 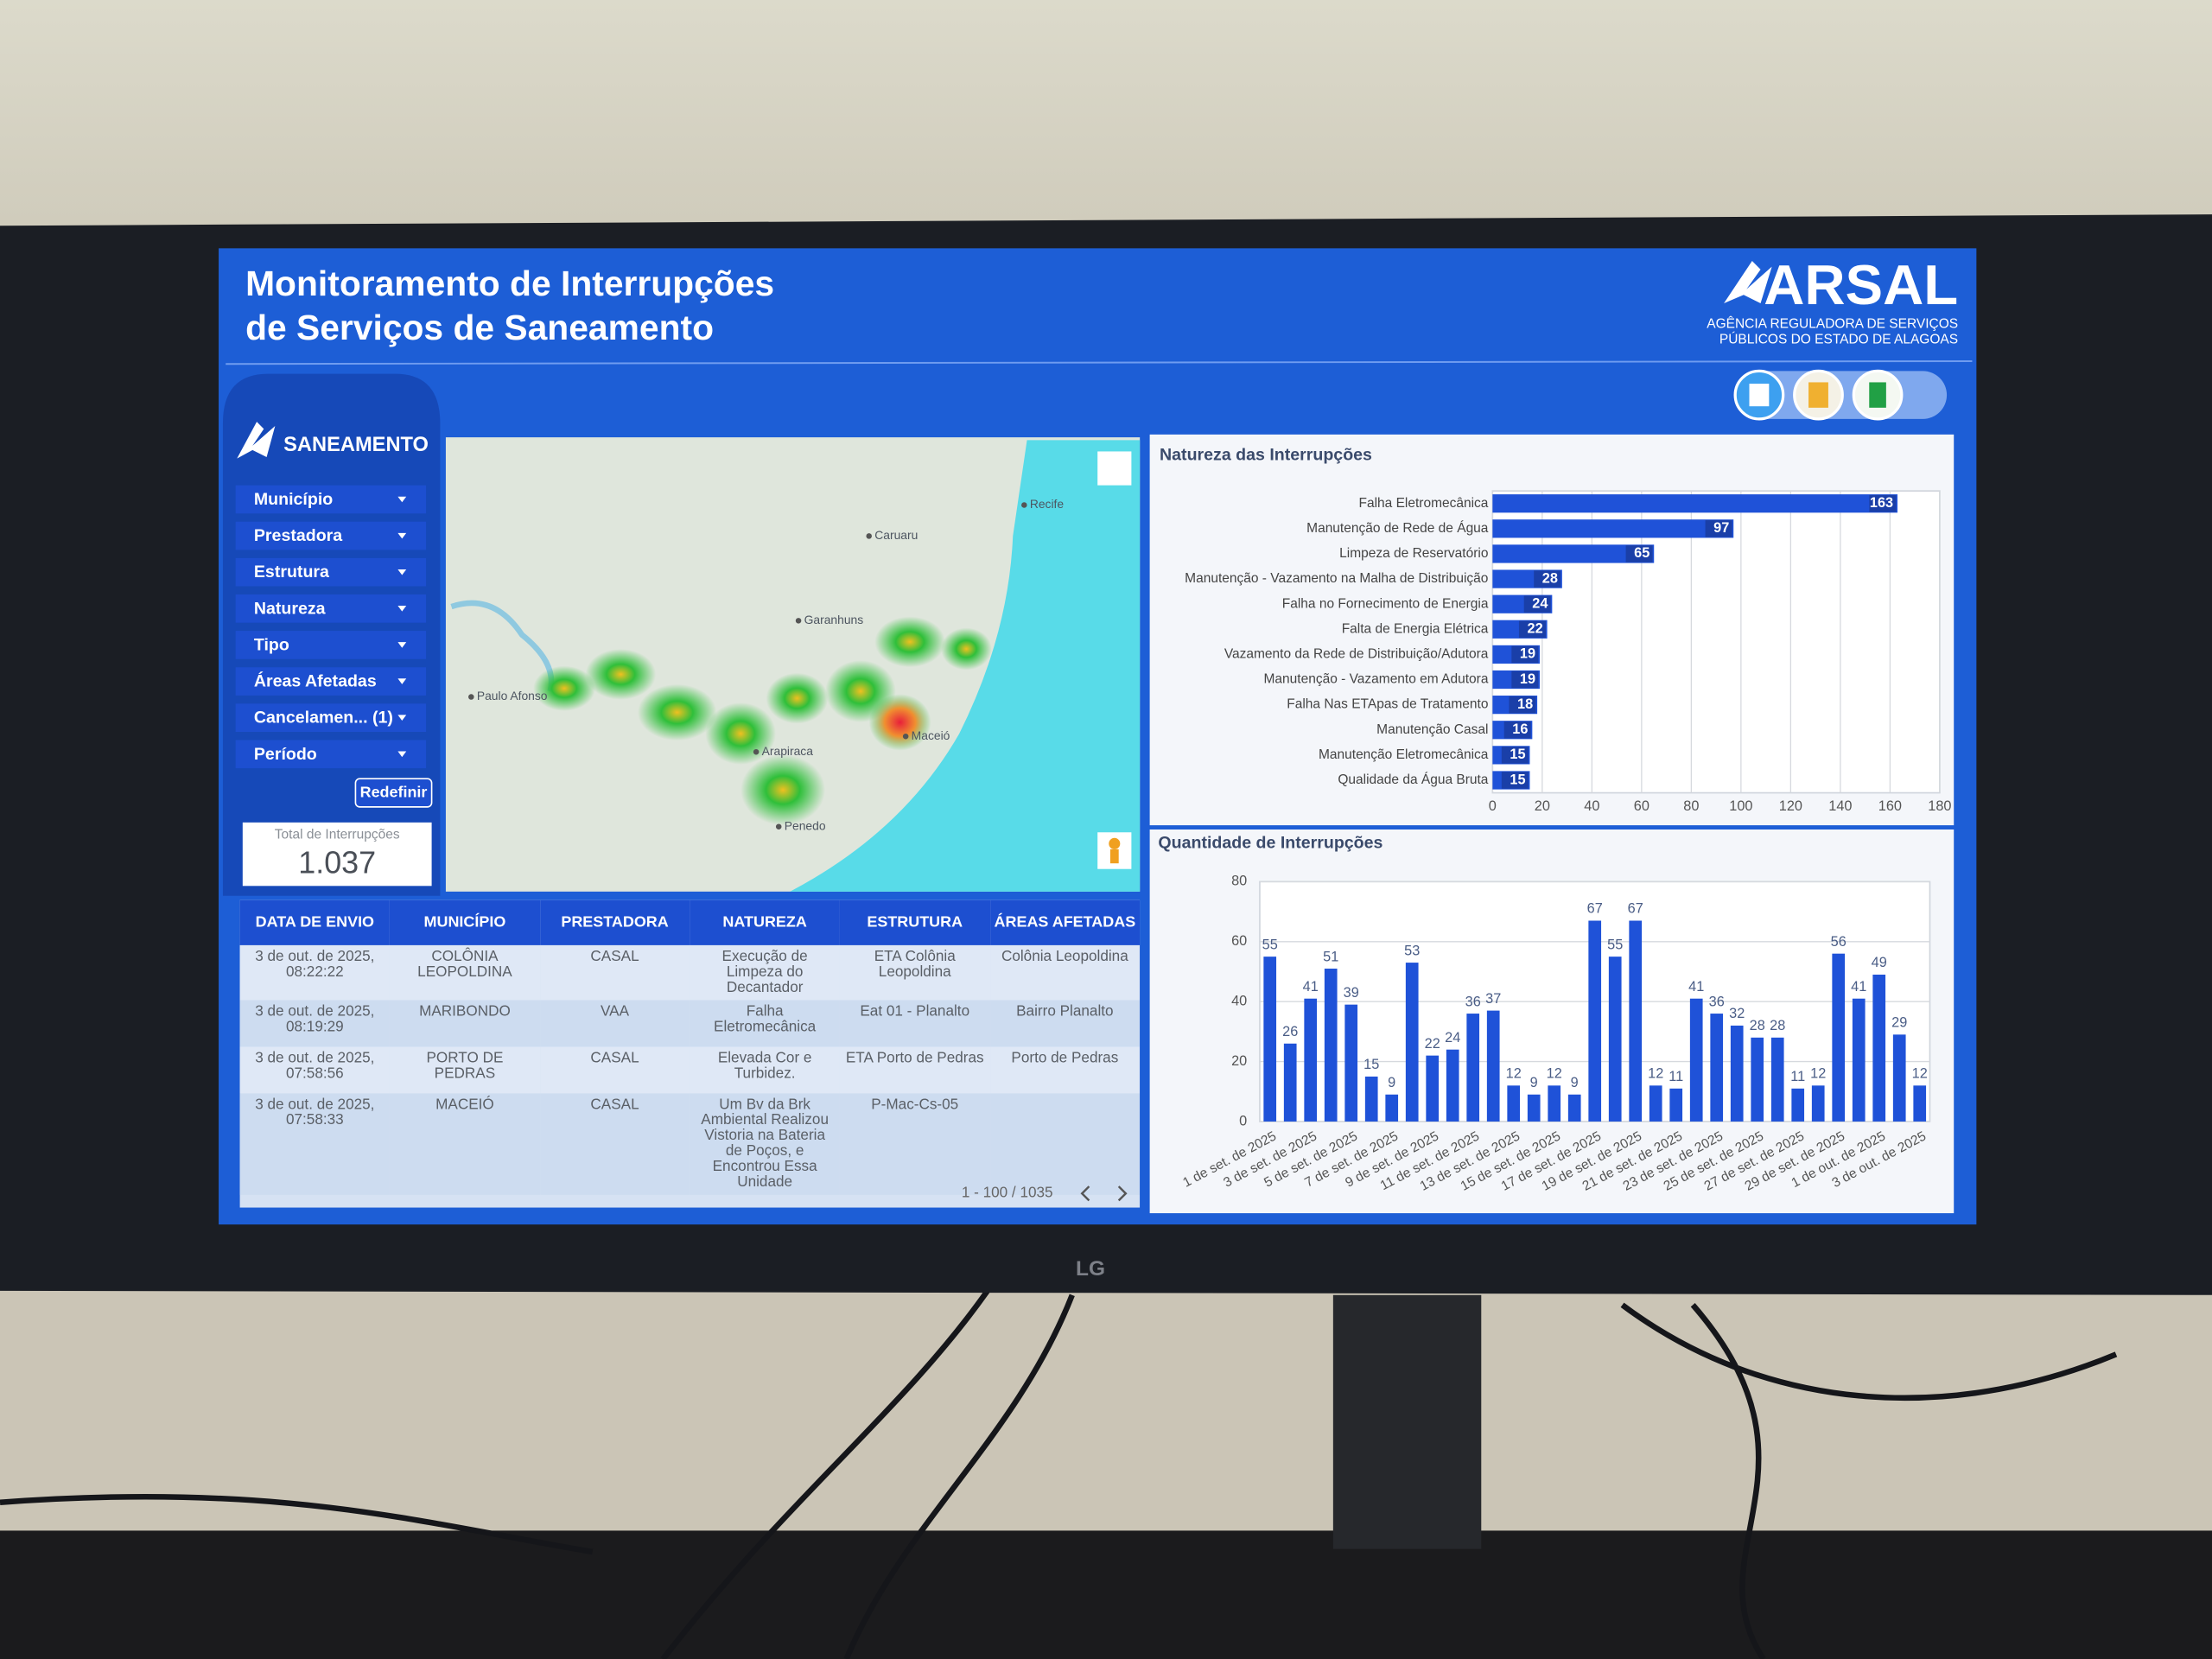 What do you see at coordinates (1104, 1193) in the screenshot?
I see `page-arrows` at bounding box center [1104, 1193].